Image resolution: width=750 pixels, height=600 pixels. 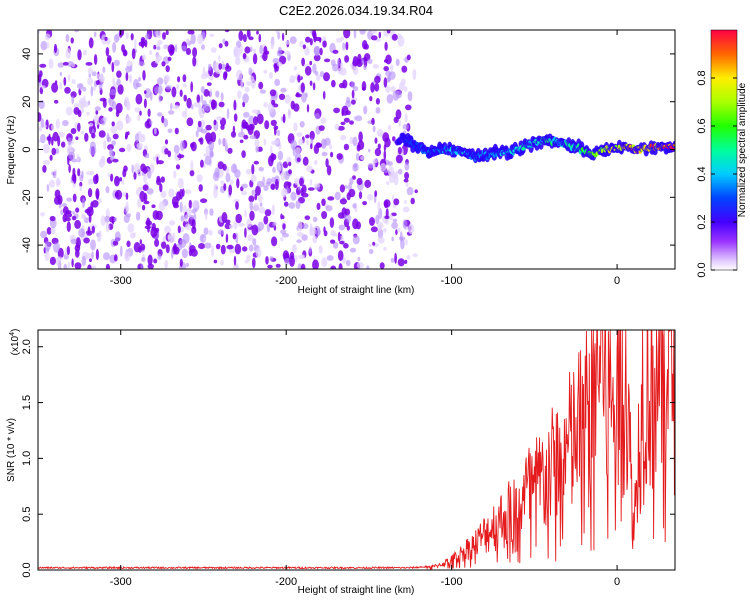 I want to click on snr-x-tick-label: -200, so click(x=286, y=582).